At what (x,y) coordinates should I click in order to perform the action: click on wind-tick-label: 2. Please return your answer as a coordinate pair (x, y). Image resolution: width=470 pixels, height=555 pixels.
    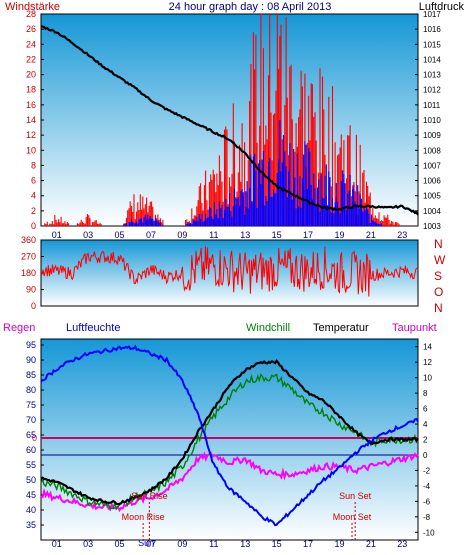
    Looking at the image, I should click on (33, 211).